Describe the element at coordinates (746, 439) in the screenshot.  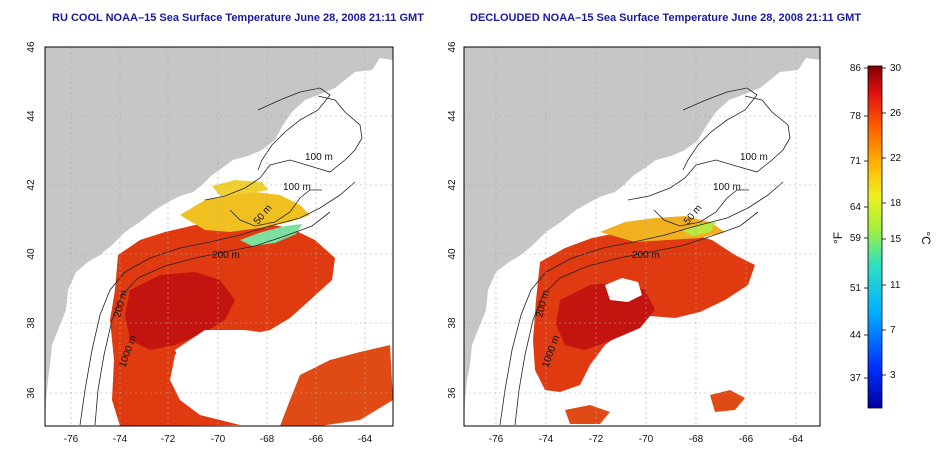
I see `right-lon-tick-6: -66` at that location.